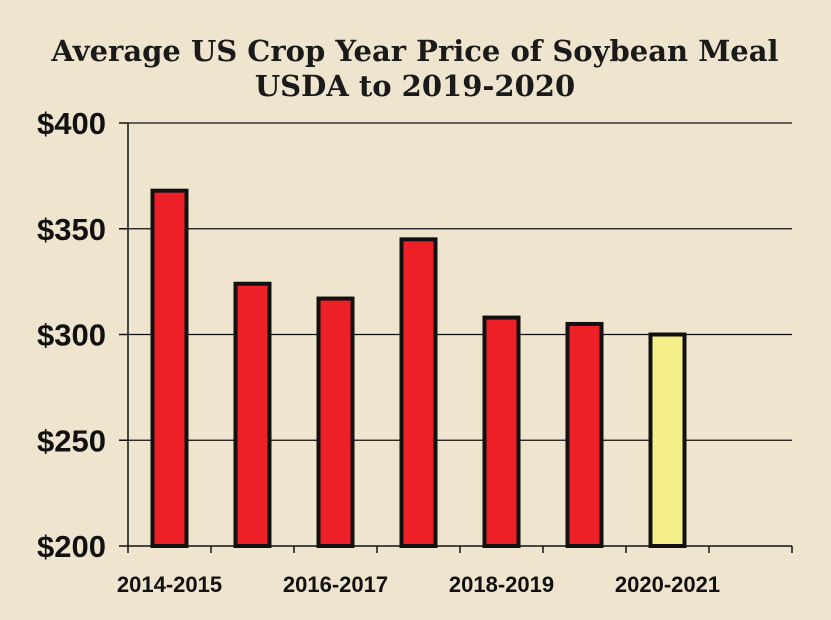 Image resolution: width=831 pixels, height=620 pixels. I want to click on x-tick-label: 2014-2015, so click(169, 584).